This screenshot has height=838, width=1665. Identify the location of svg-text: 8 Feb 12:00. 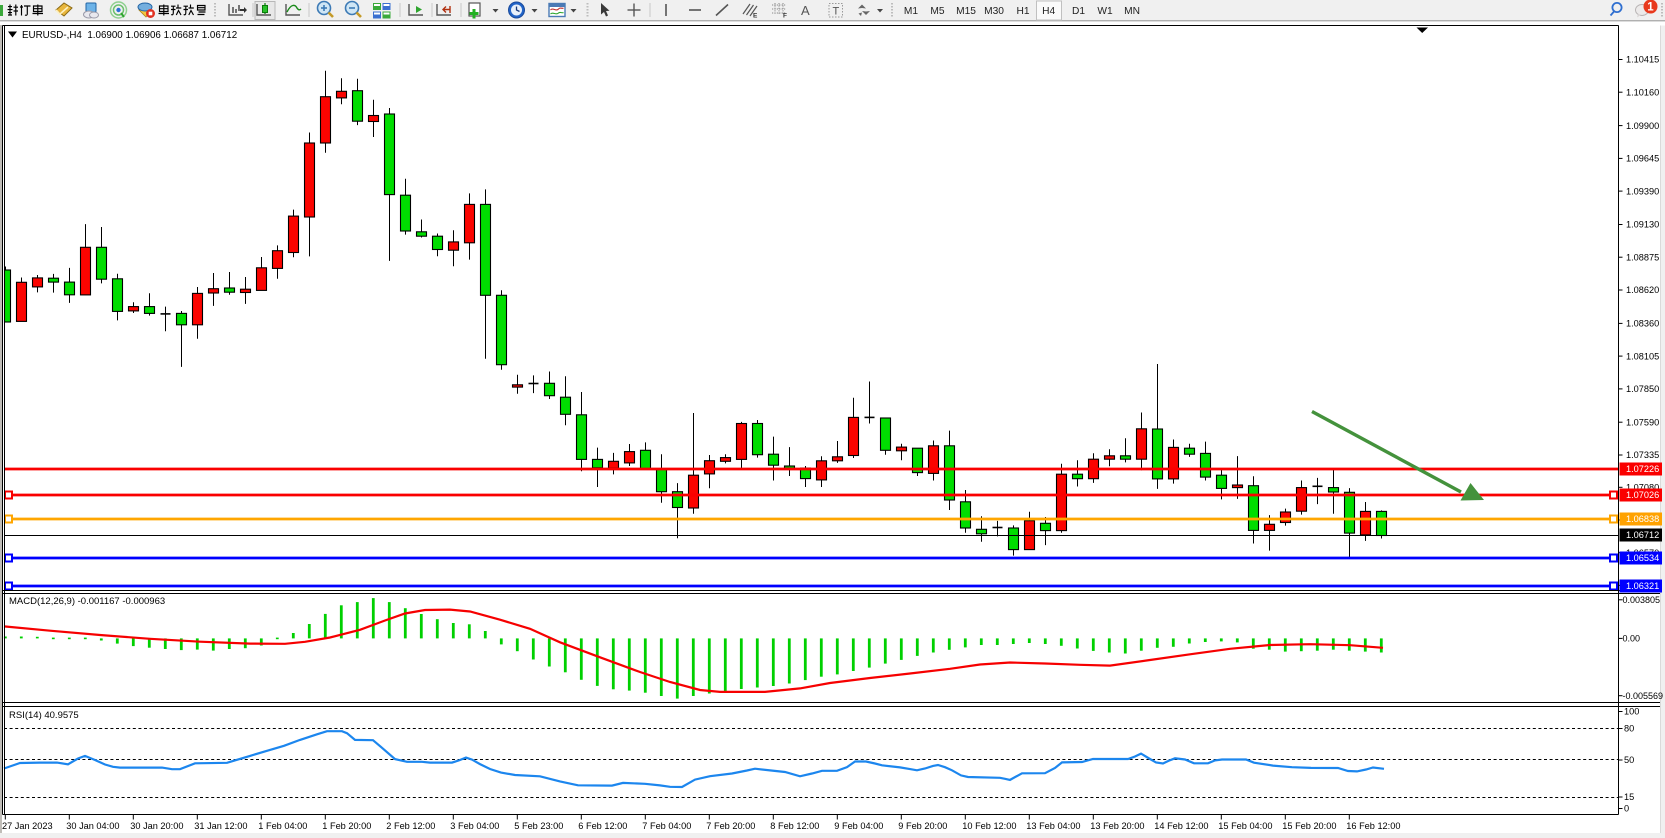
(794, 826).